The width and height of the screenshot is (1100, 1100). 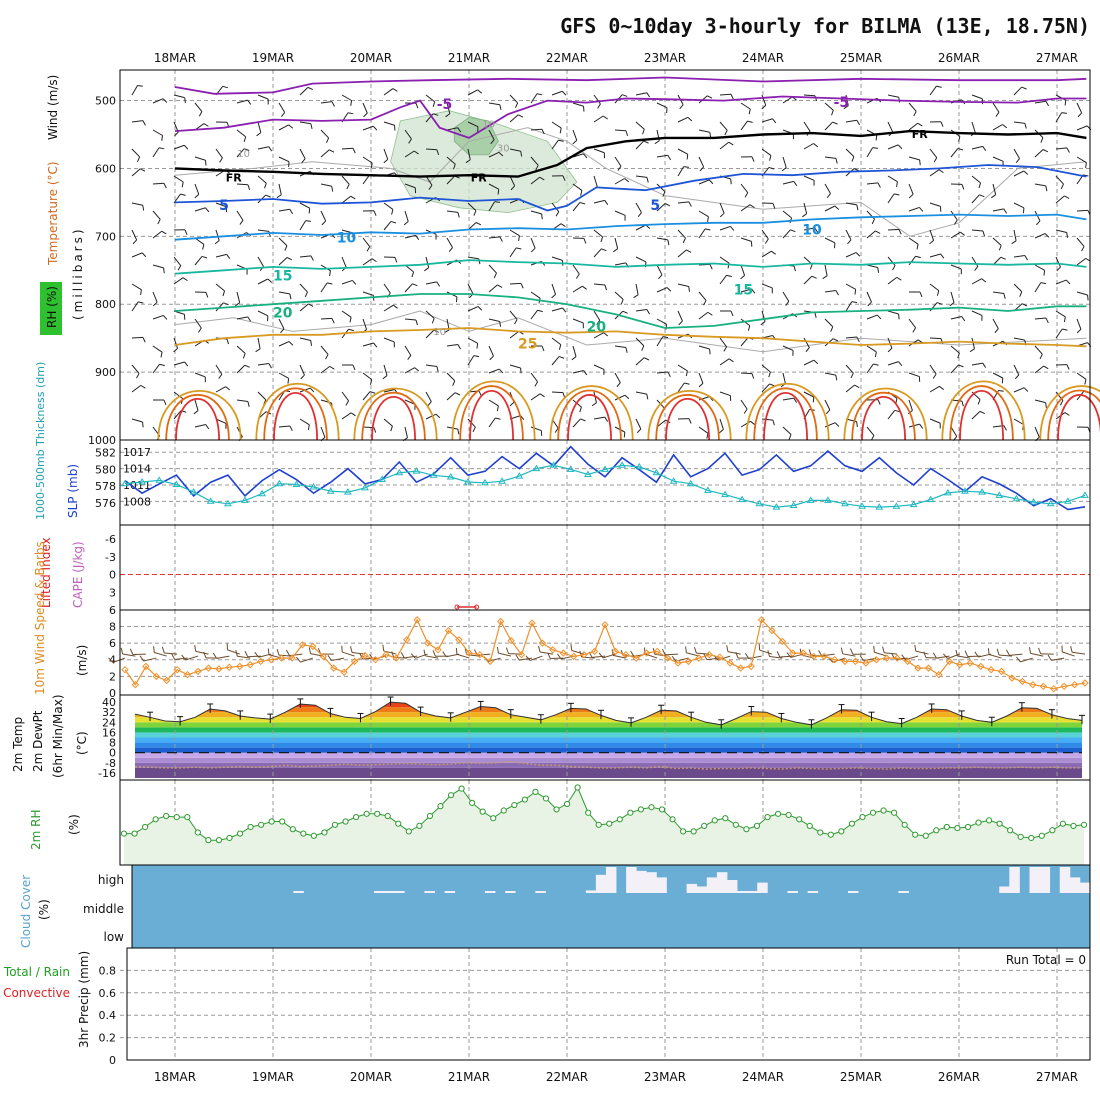 What do you see at coordinates (419, 656) in the screenshot?
I see `wind10-barb` at bounding box center [419, 656].